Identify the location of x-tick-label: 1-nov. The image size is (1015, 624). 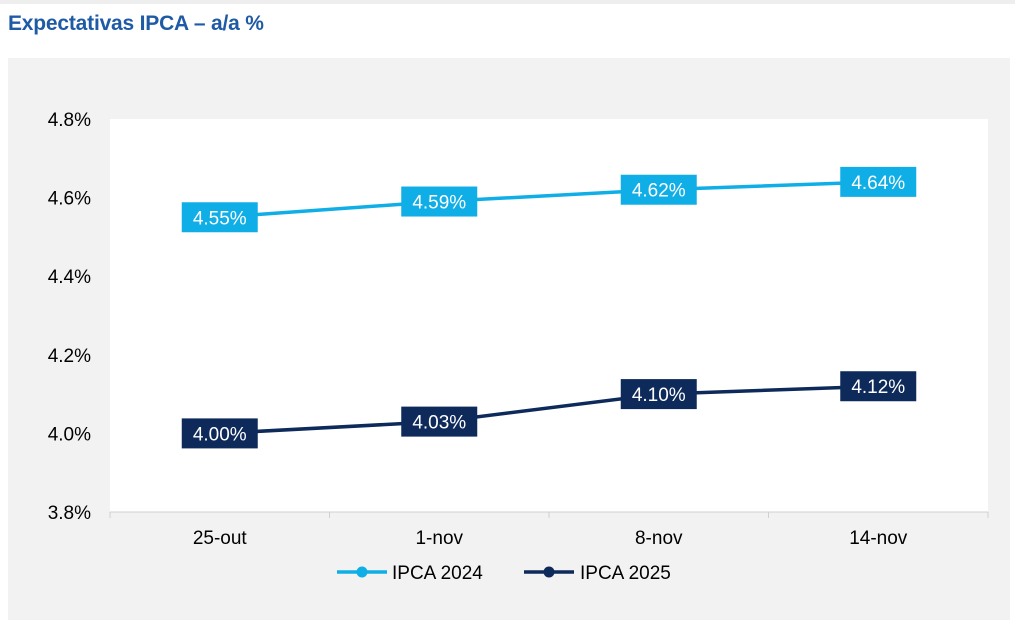
(439, 538).